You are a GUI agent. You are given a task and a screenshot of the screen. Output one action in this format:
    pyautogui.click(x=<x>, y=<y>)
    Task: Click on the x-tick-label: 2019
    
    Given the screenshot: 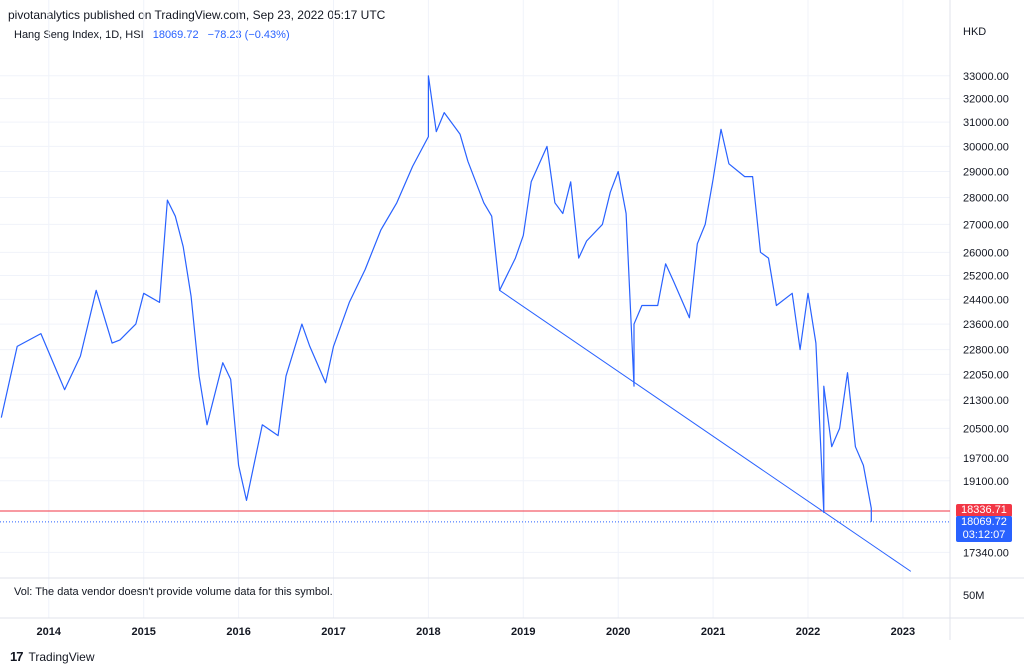 What is the action you would take?
    pyautogui.click(x=523, y=632)
    